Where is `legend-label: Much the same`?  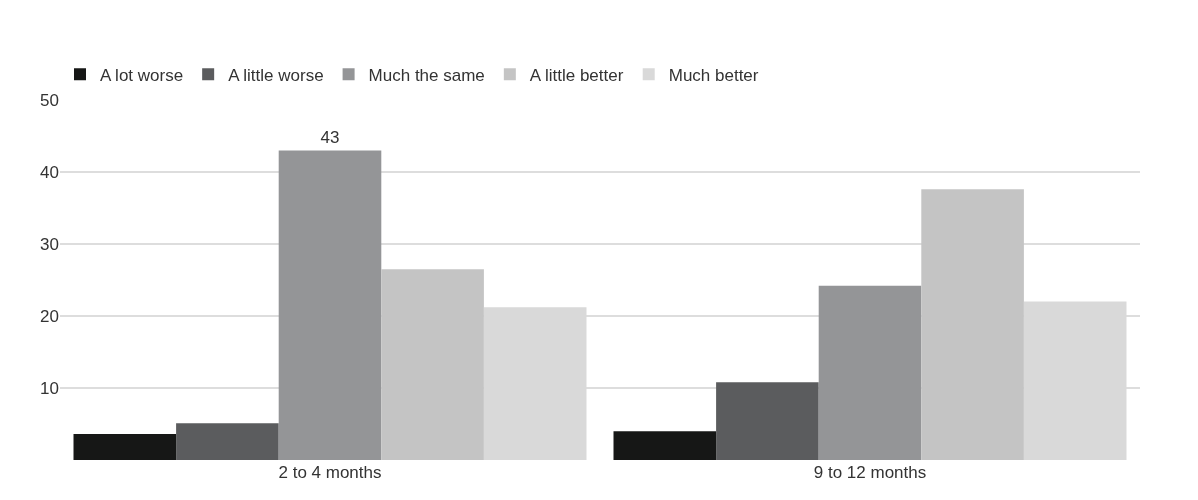
legend-label: Much the same is located at coordinates (426, 75).